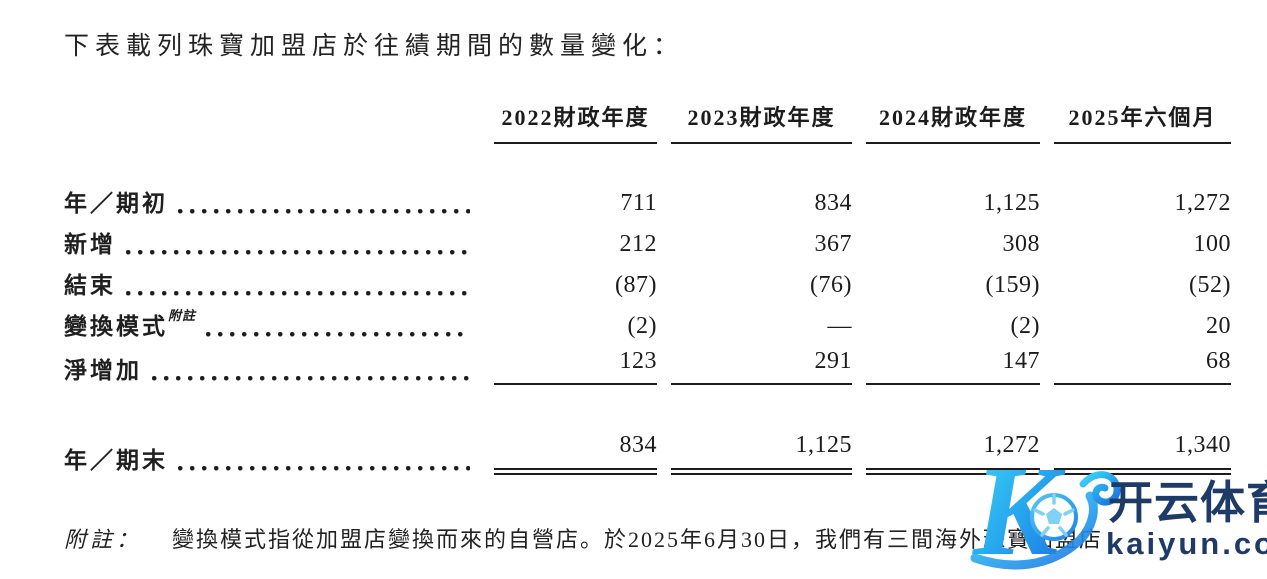  What do you see at coordinates (953, 366) in the screenshot?
I see `cell-value: 147` at bounding box center [953, 366].